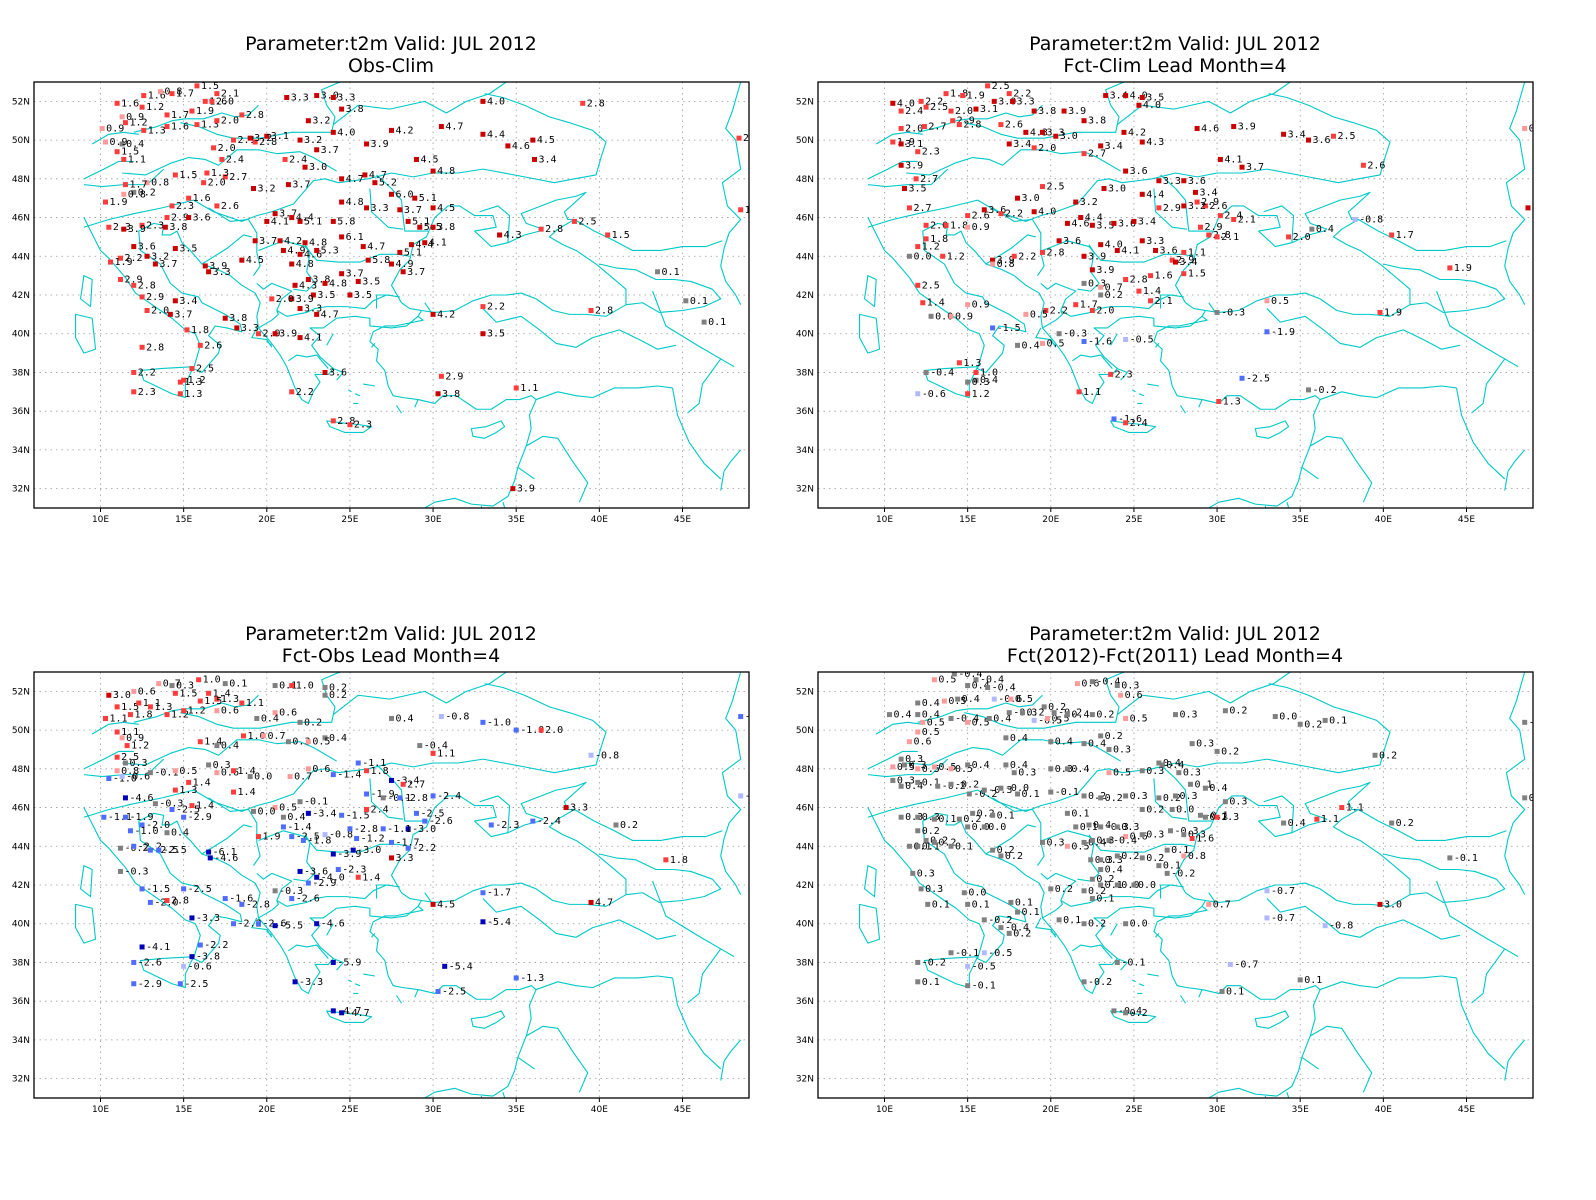 The height and width of the screenshot is (1200, 1596). I want to click on lon-tick-label: 45E, so click(1466, 520).